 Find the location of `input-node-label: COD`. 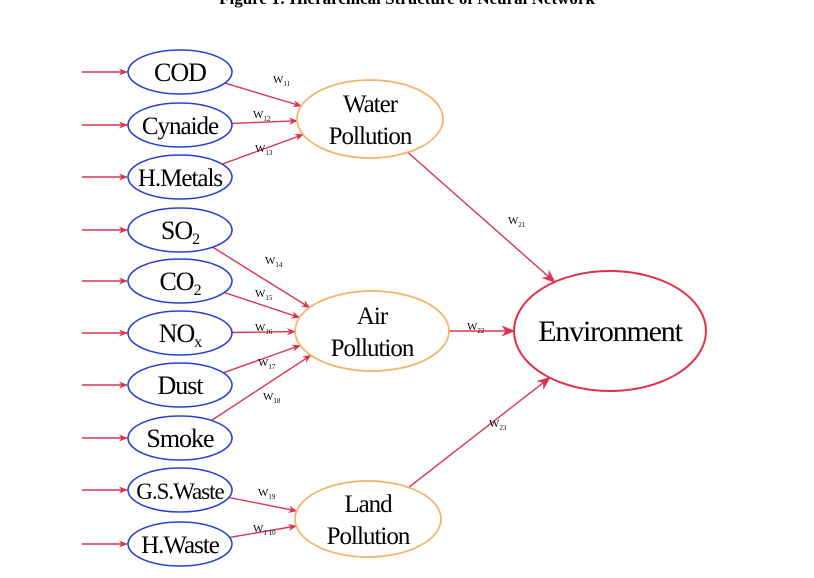

input-node-label: COD is located at coordinates (180, 72).